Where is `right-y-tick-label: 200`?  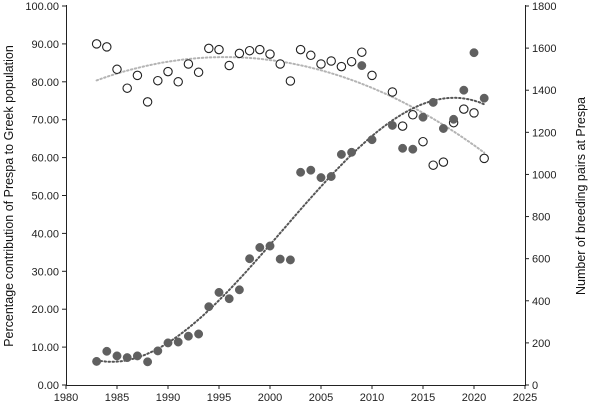
right-y-tick-label: 200 is located at coordinates (541, 344).